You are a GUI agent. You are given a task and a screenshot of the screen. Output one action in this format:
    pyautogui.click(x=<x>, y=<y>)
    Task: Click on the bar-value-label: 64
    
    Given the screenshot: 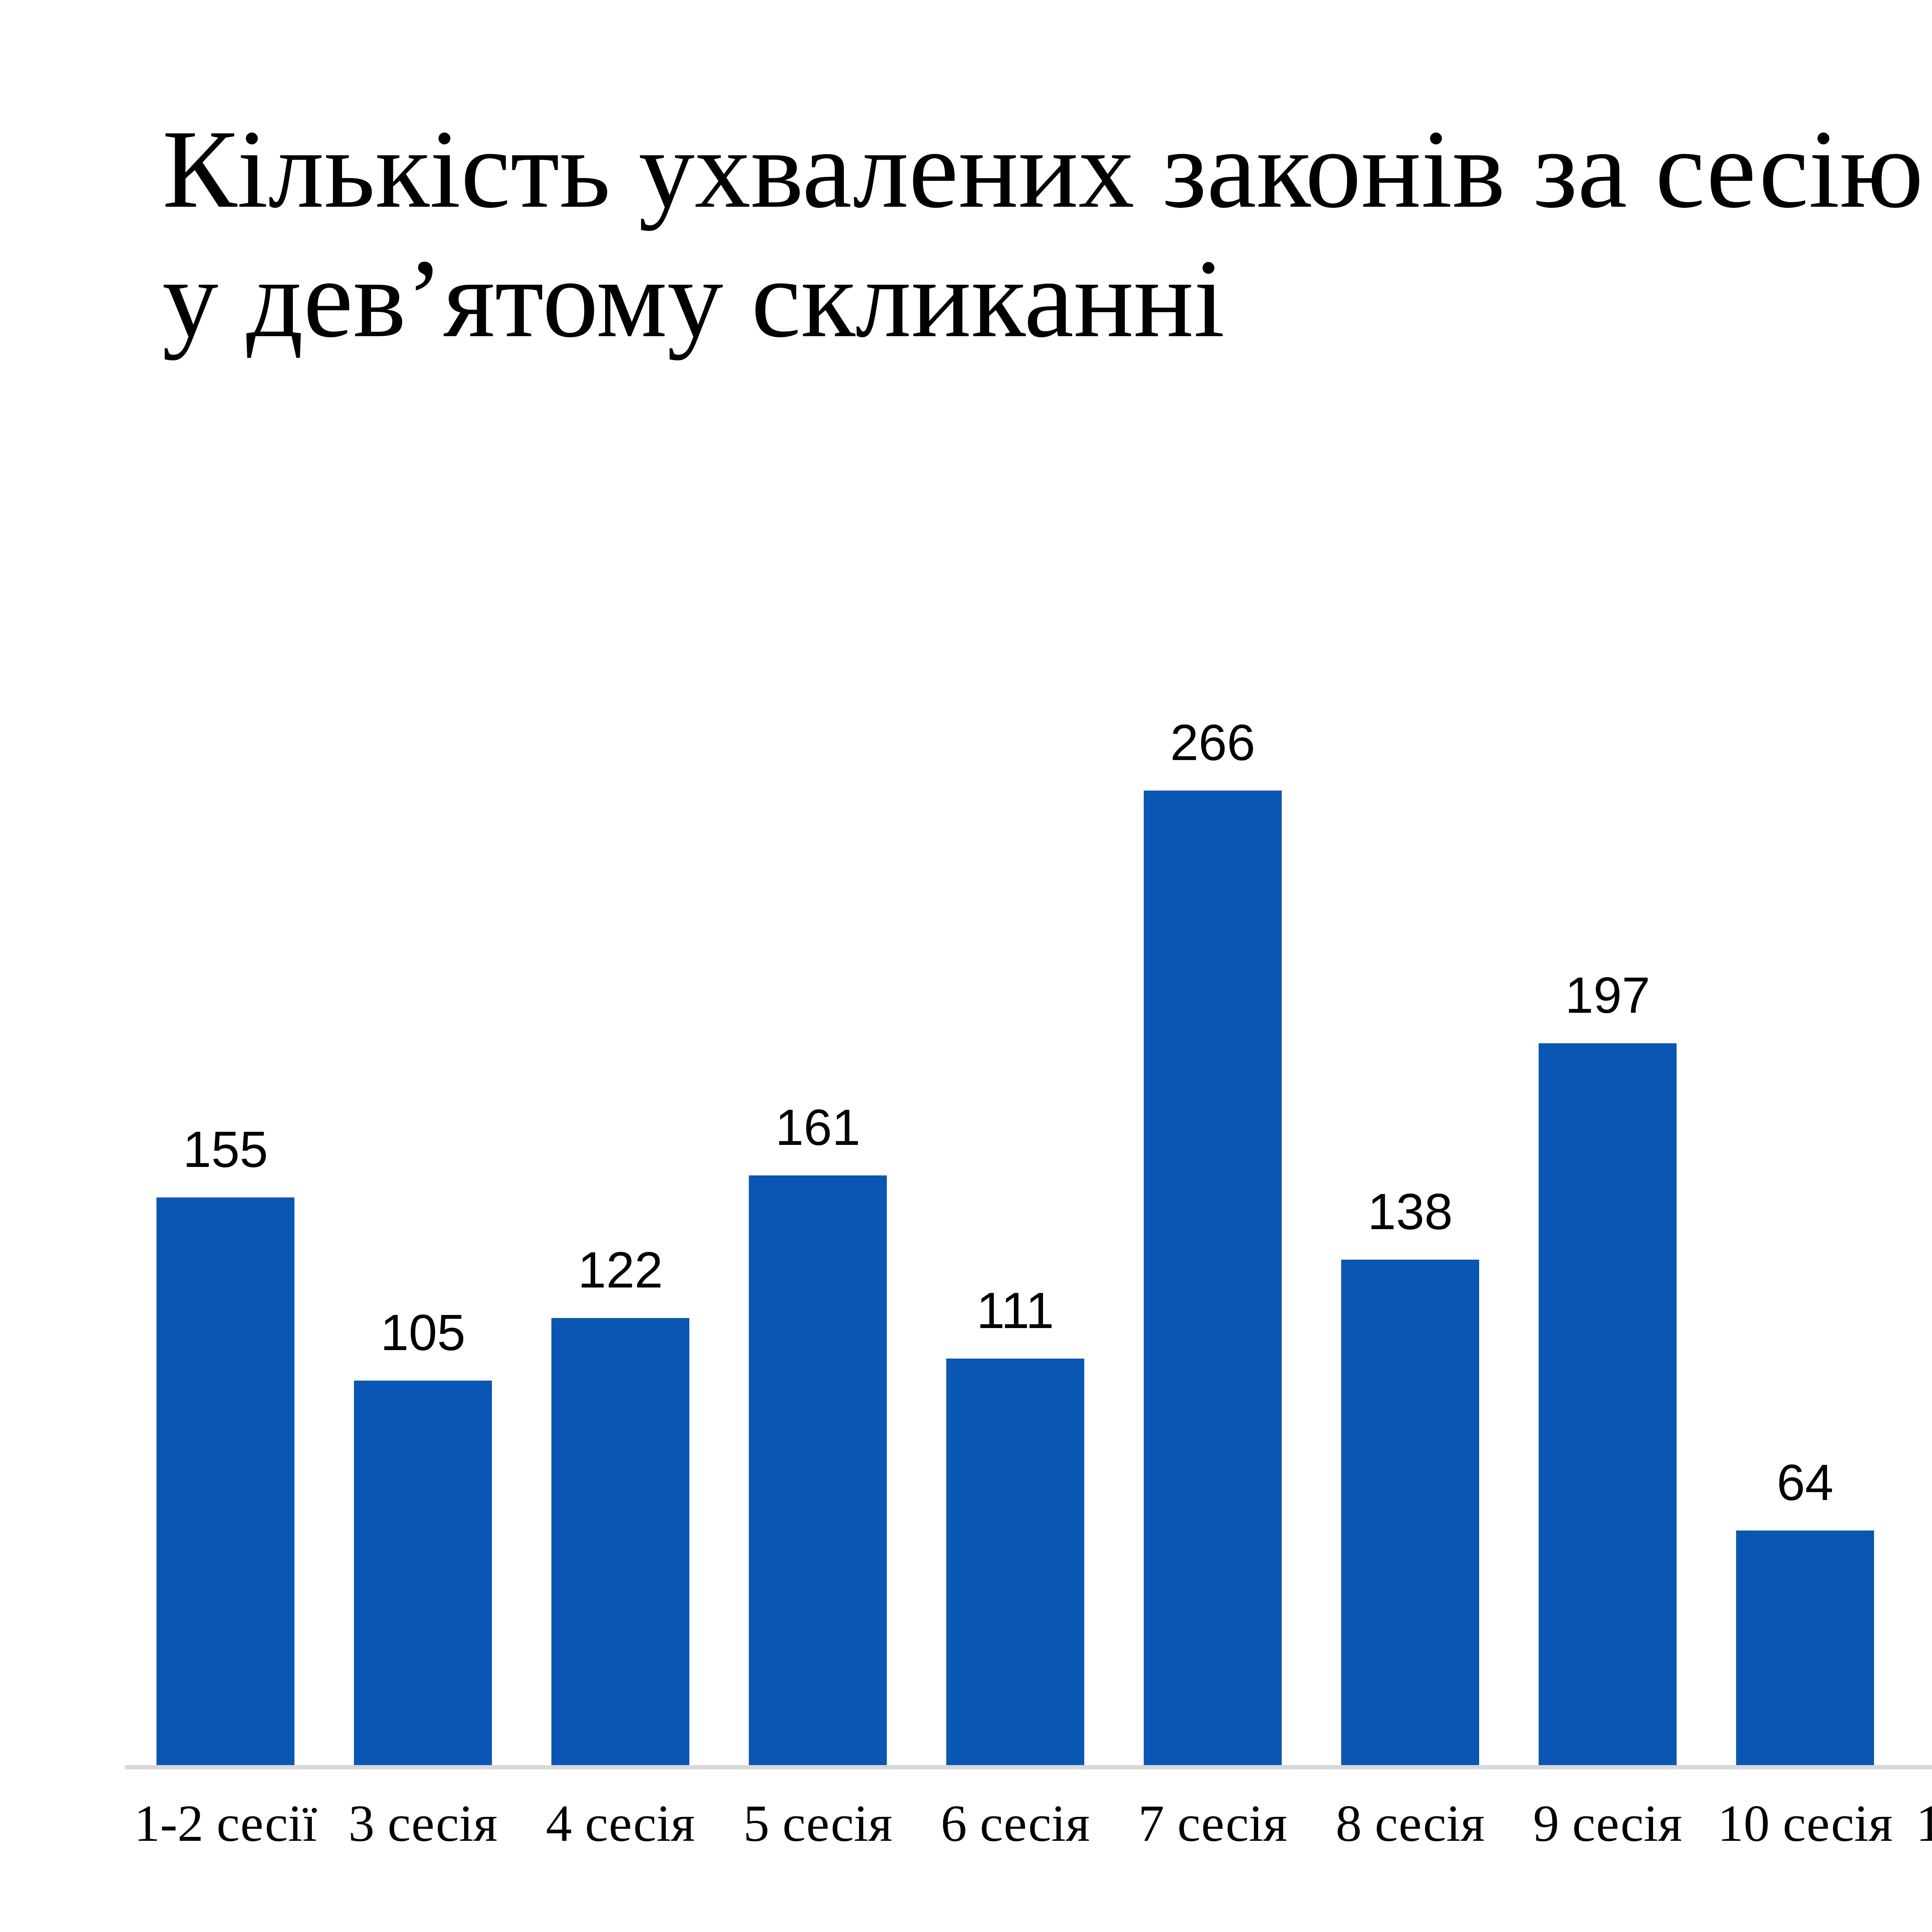 What is the action you would take?
    pyautogui.click(x=1805, y=1483)
    